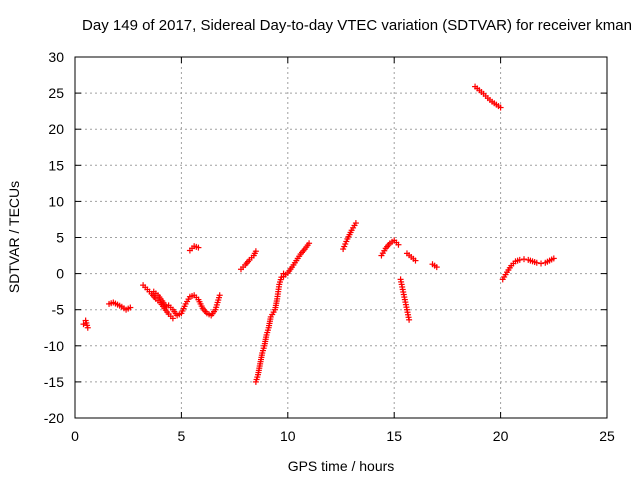  Describe the element at coordinates (341, 466) in the screenshot. I see `x-axis-label: GPS time / hours` at that location.